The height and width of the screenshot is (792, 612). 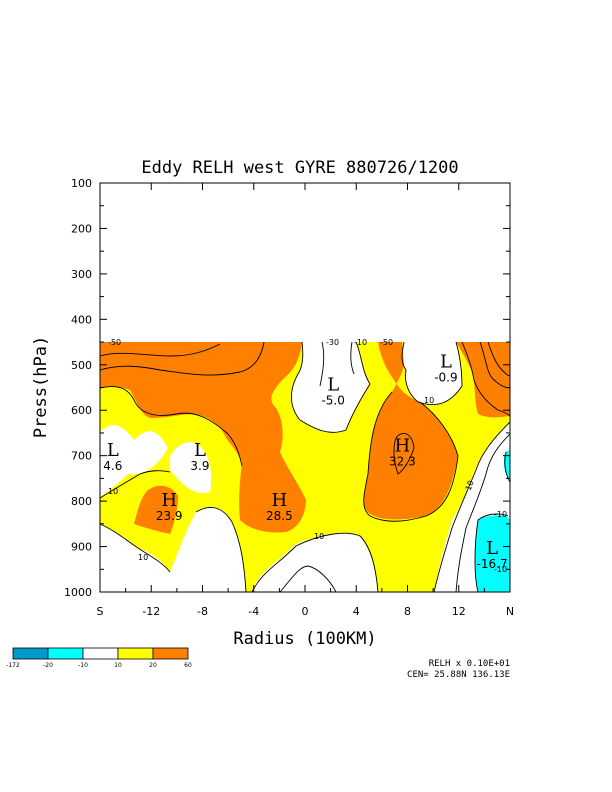 I want to click on legend-label: 60, so click(x=188, y=665).